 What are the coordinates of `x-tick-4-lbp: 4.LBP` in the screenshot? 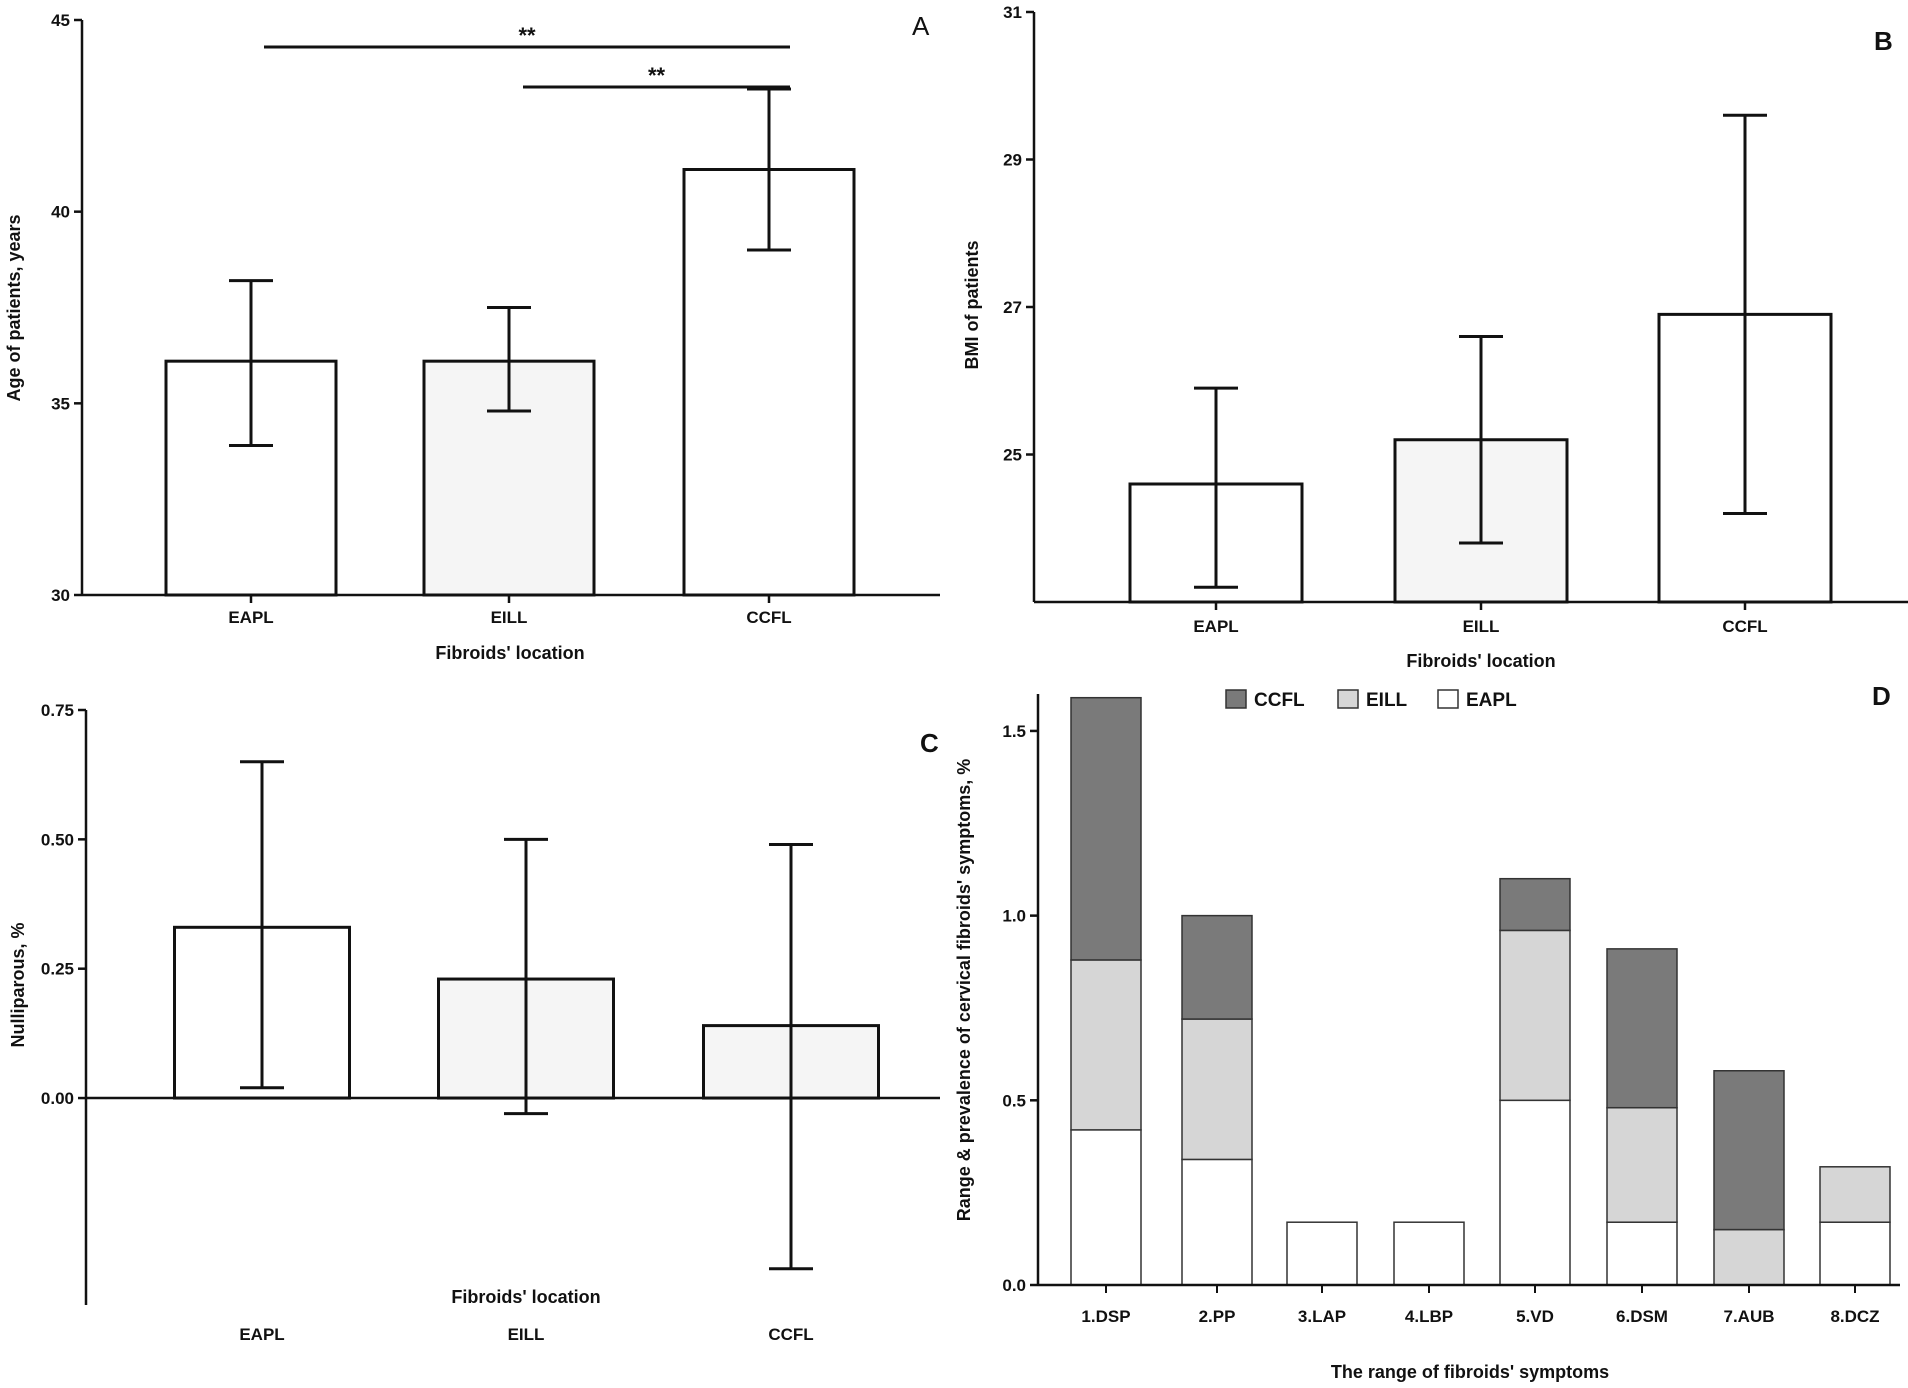 It's located at (1429, 1316).